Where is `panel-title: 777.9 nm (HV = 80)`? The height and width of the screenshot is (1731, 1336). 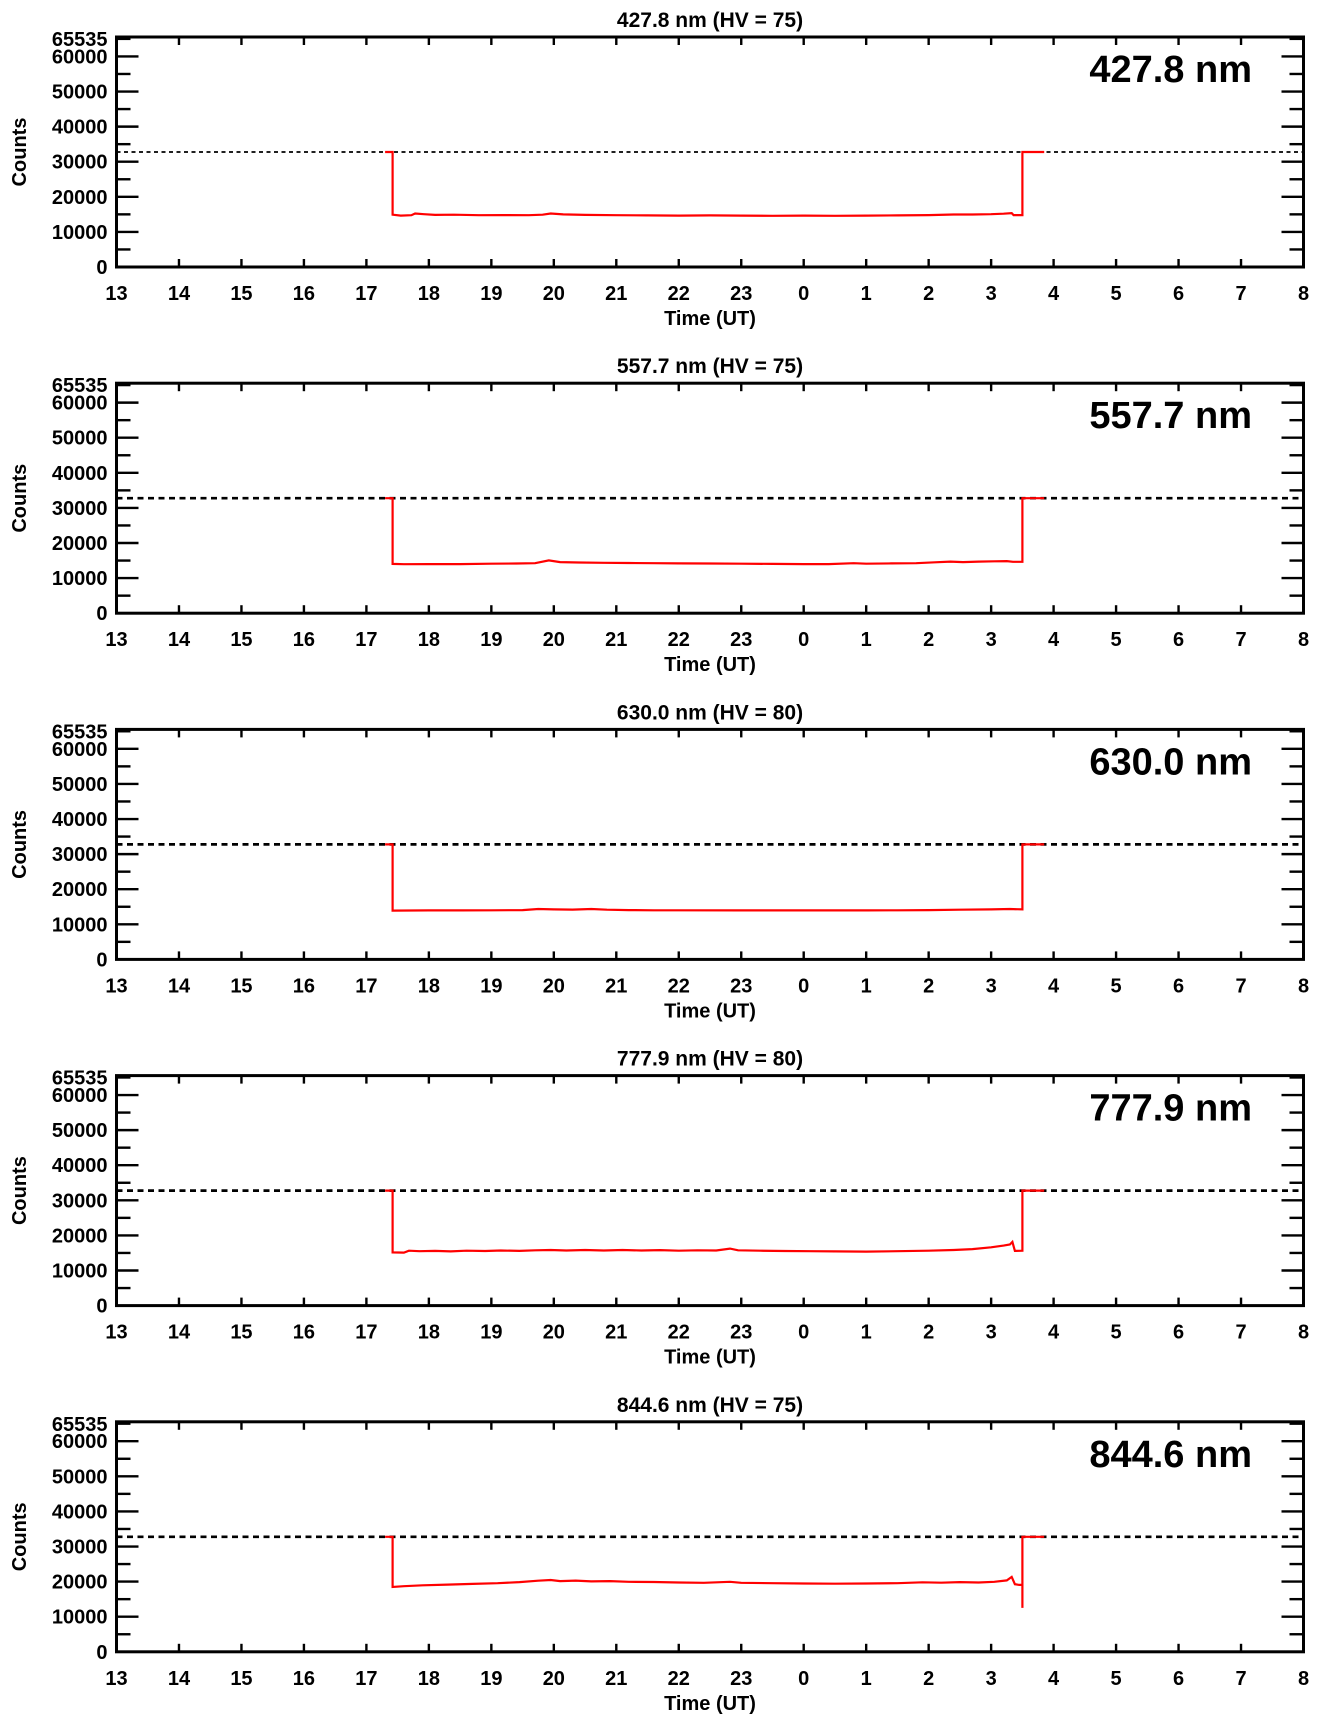
panel-title: 777.9 nm (HV = 80) is located at coordinates (710, 1059).